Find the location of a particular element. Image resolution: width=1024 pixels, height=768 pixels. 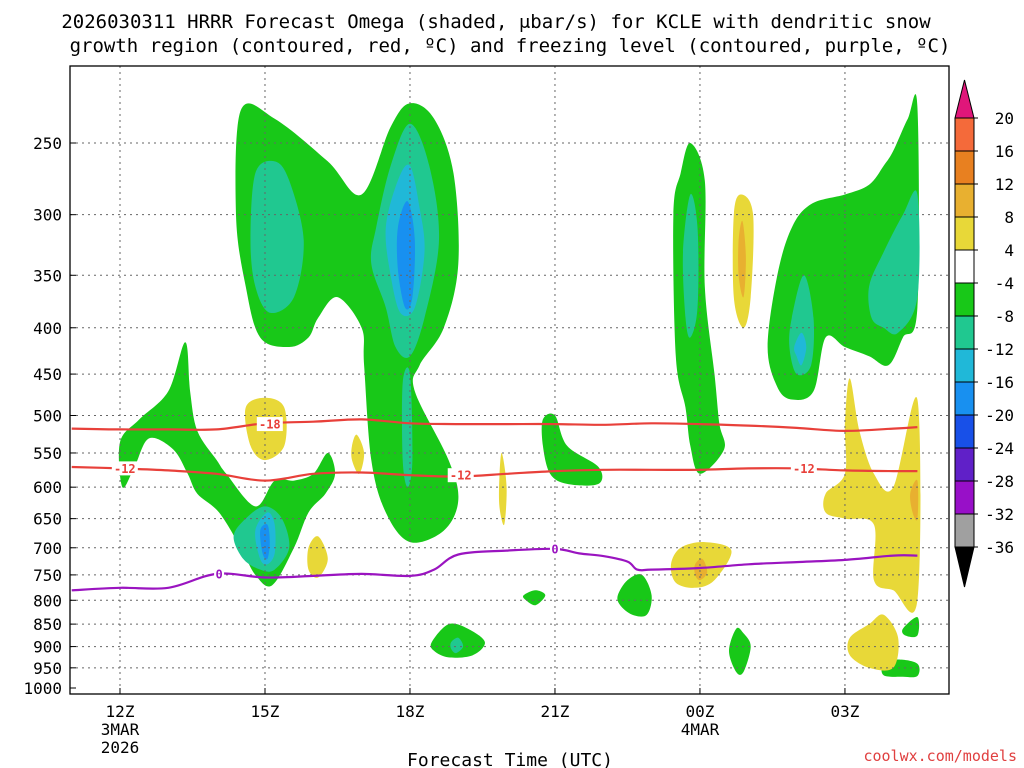

x-tick-label-18Z: 18Z is located at coordinates (410, 711).